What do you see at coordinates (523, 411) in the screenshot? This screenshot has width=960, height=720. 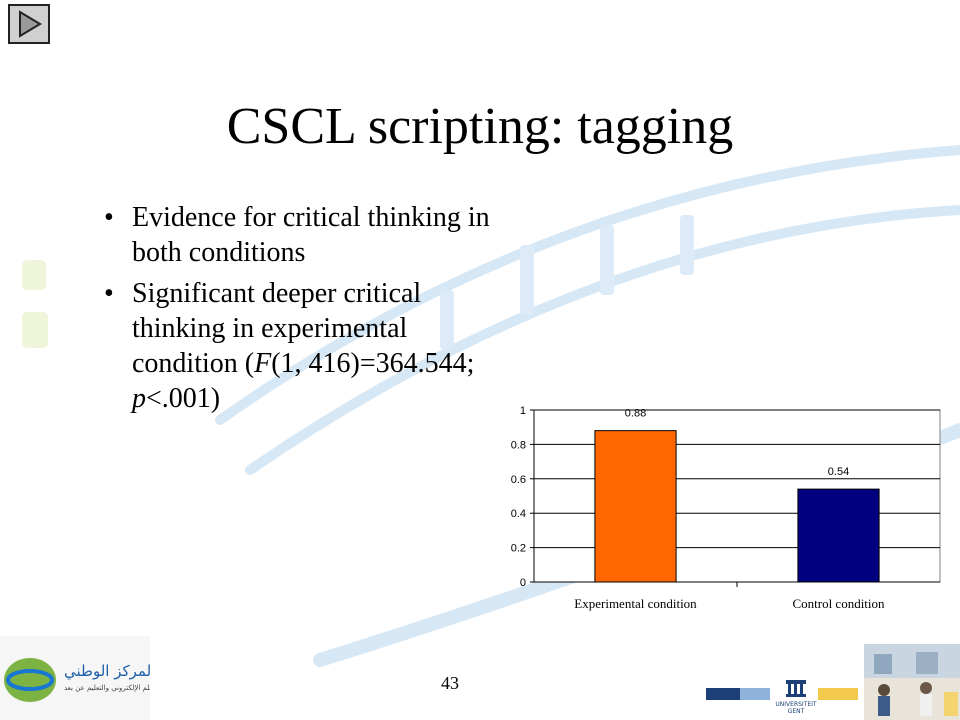 I see `y-tick-label: 1` at bounding box center [523, 411].